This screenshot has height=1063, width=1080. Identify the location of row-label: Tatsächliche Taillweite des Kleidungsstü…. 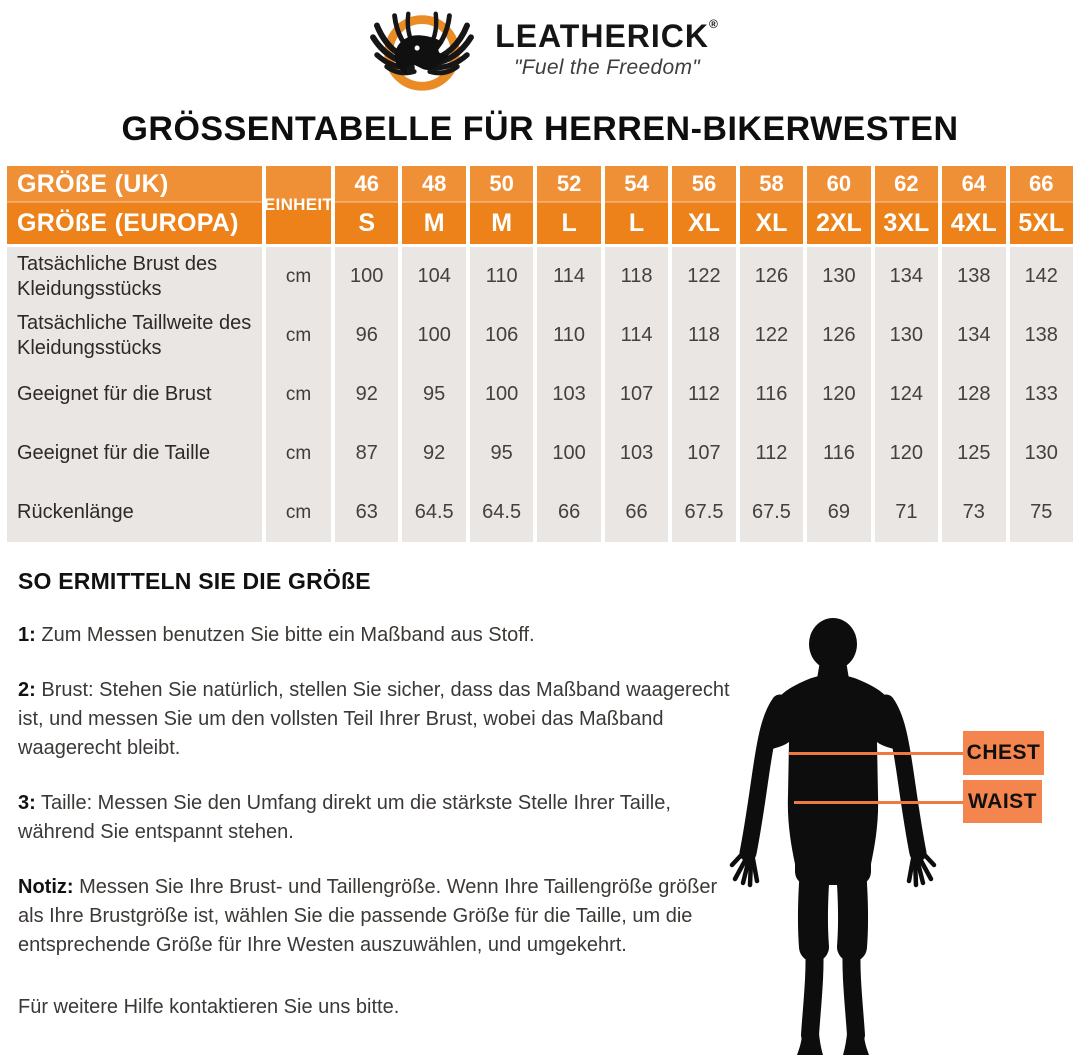
(134, 335).